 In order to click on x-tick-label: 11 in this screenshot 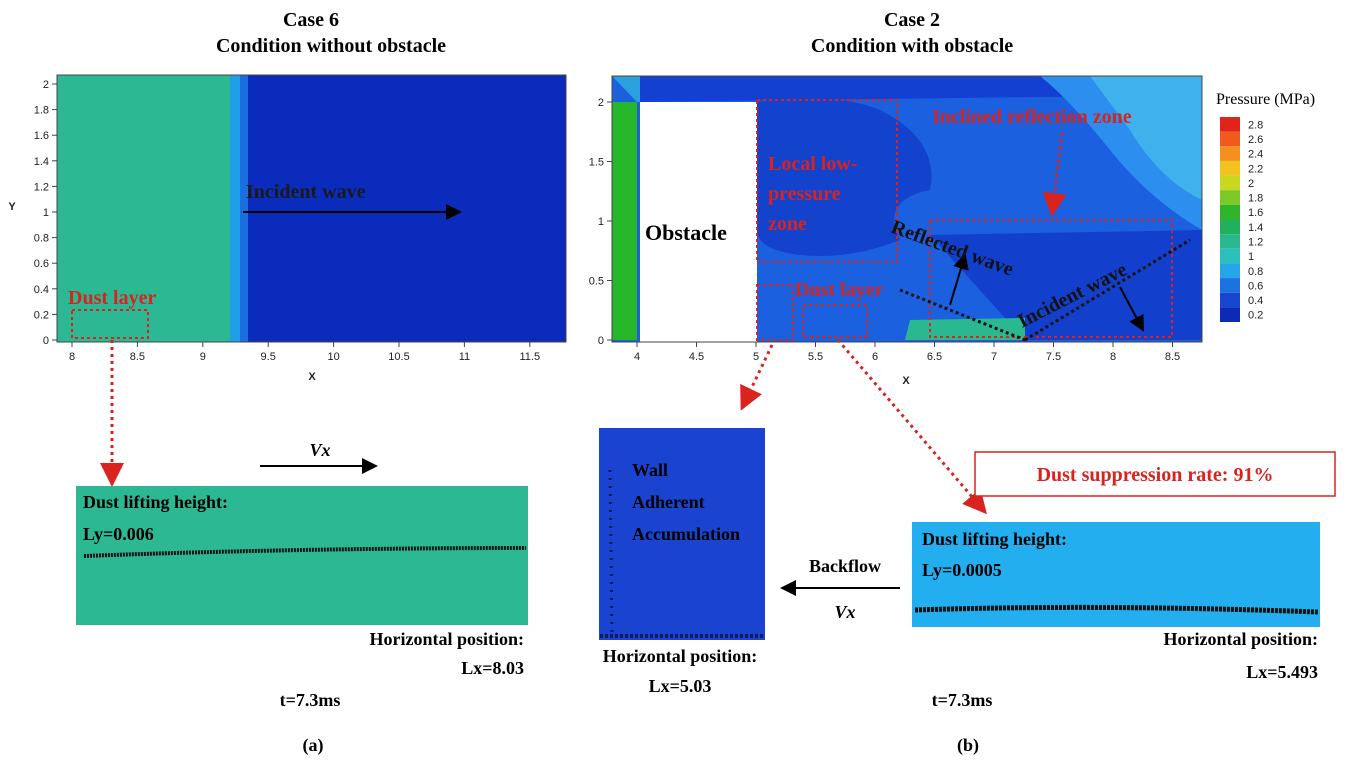, I will do `click(464, 357)`.